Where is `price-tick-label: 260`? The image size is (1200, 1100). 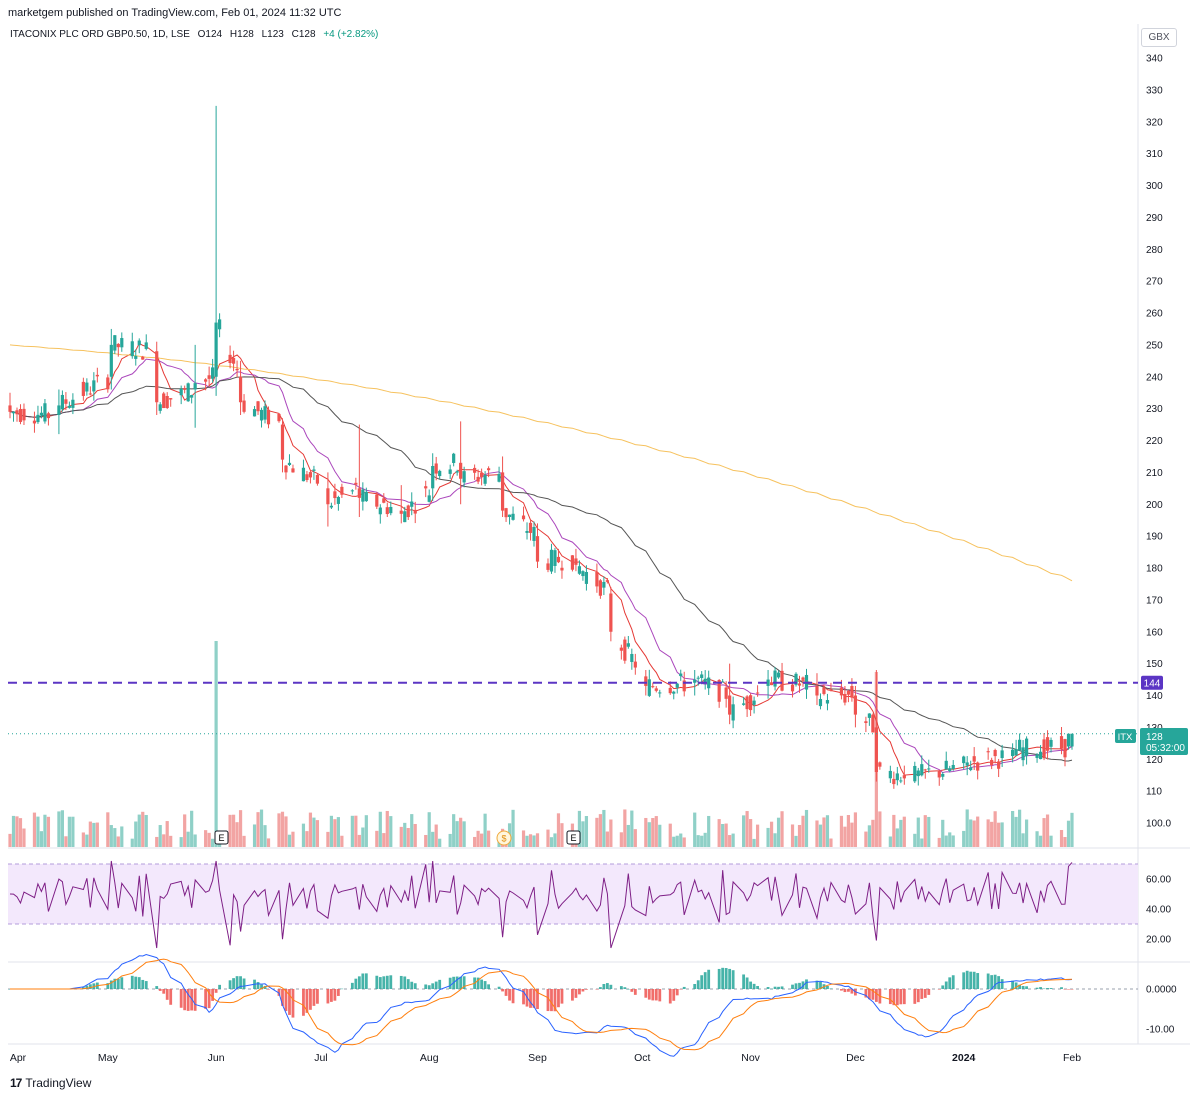
price-tick-label: 260 is located at coordinates (1154, 314).